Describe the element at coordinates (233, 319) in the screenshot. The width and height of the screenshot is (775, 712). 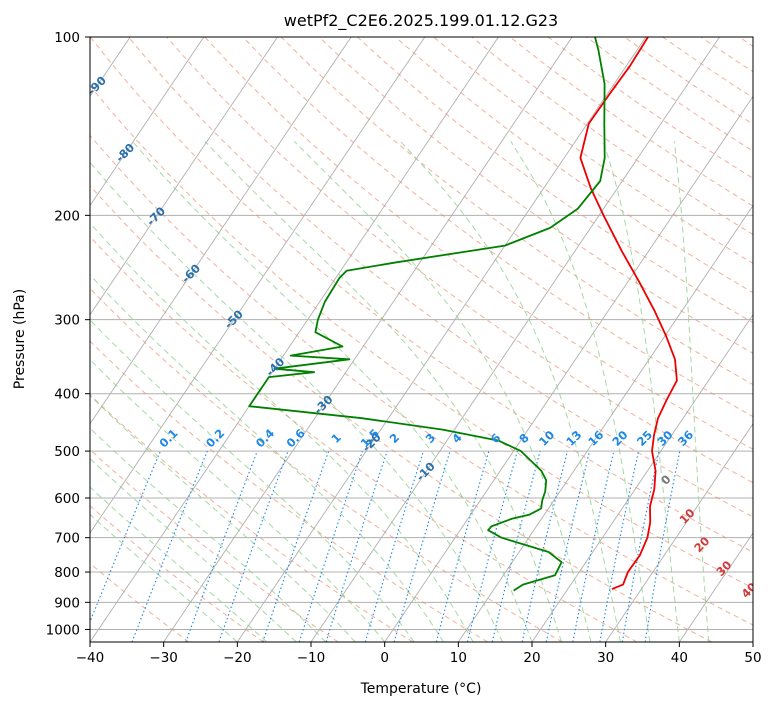
I see `dry-adiabat-label: -50` at that location.